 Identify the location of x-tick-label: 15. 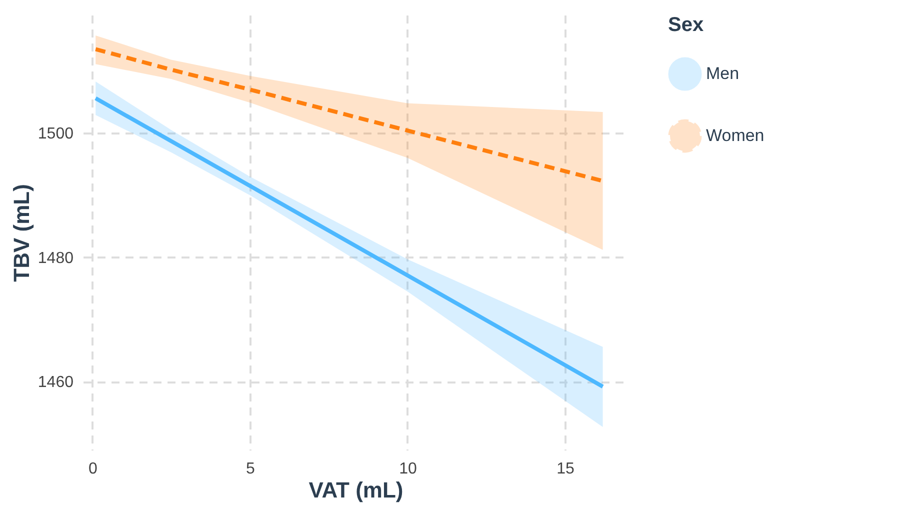
(565, 469).